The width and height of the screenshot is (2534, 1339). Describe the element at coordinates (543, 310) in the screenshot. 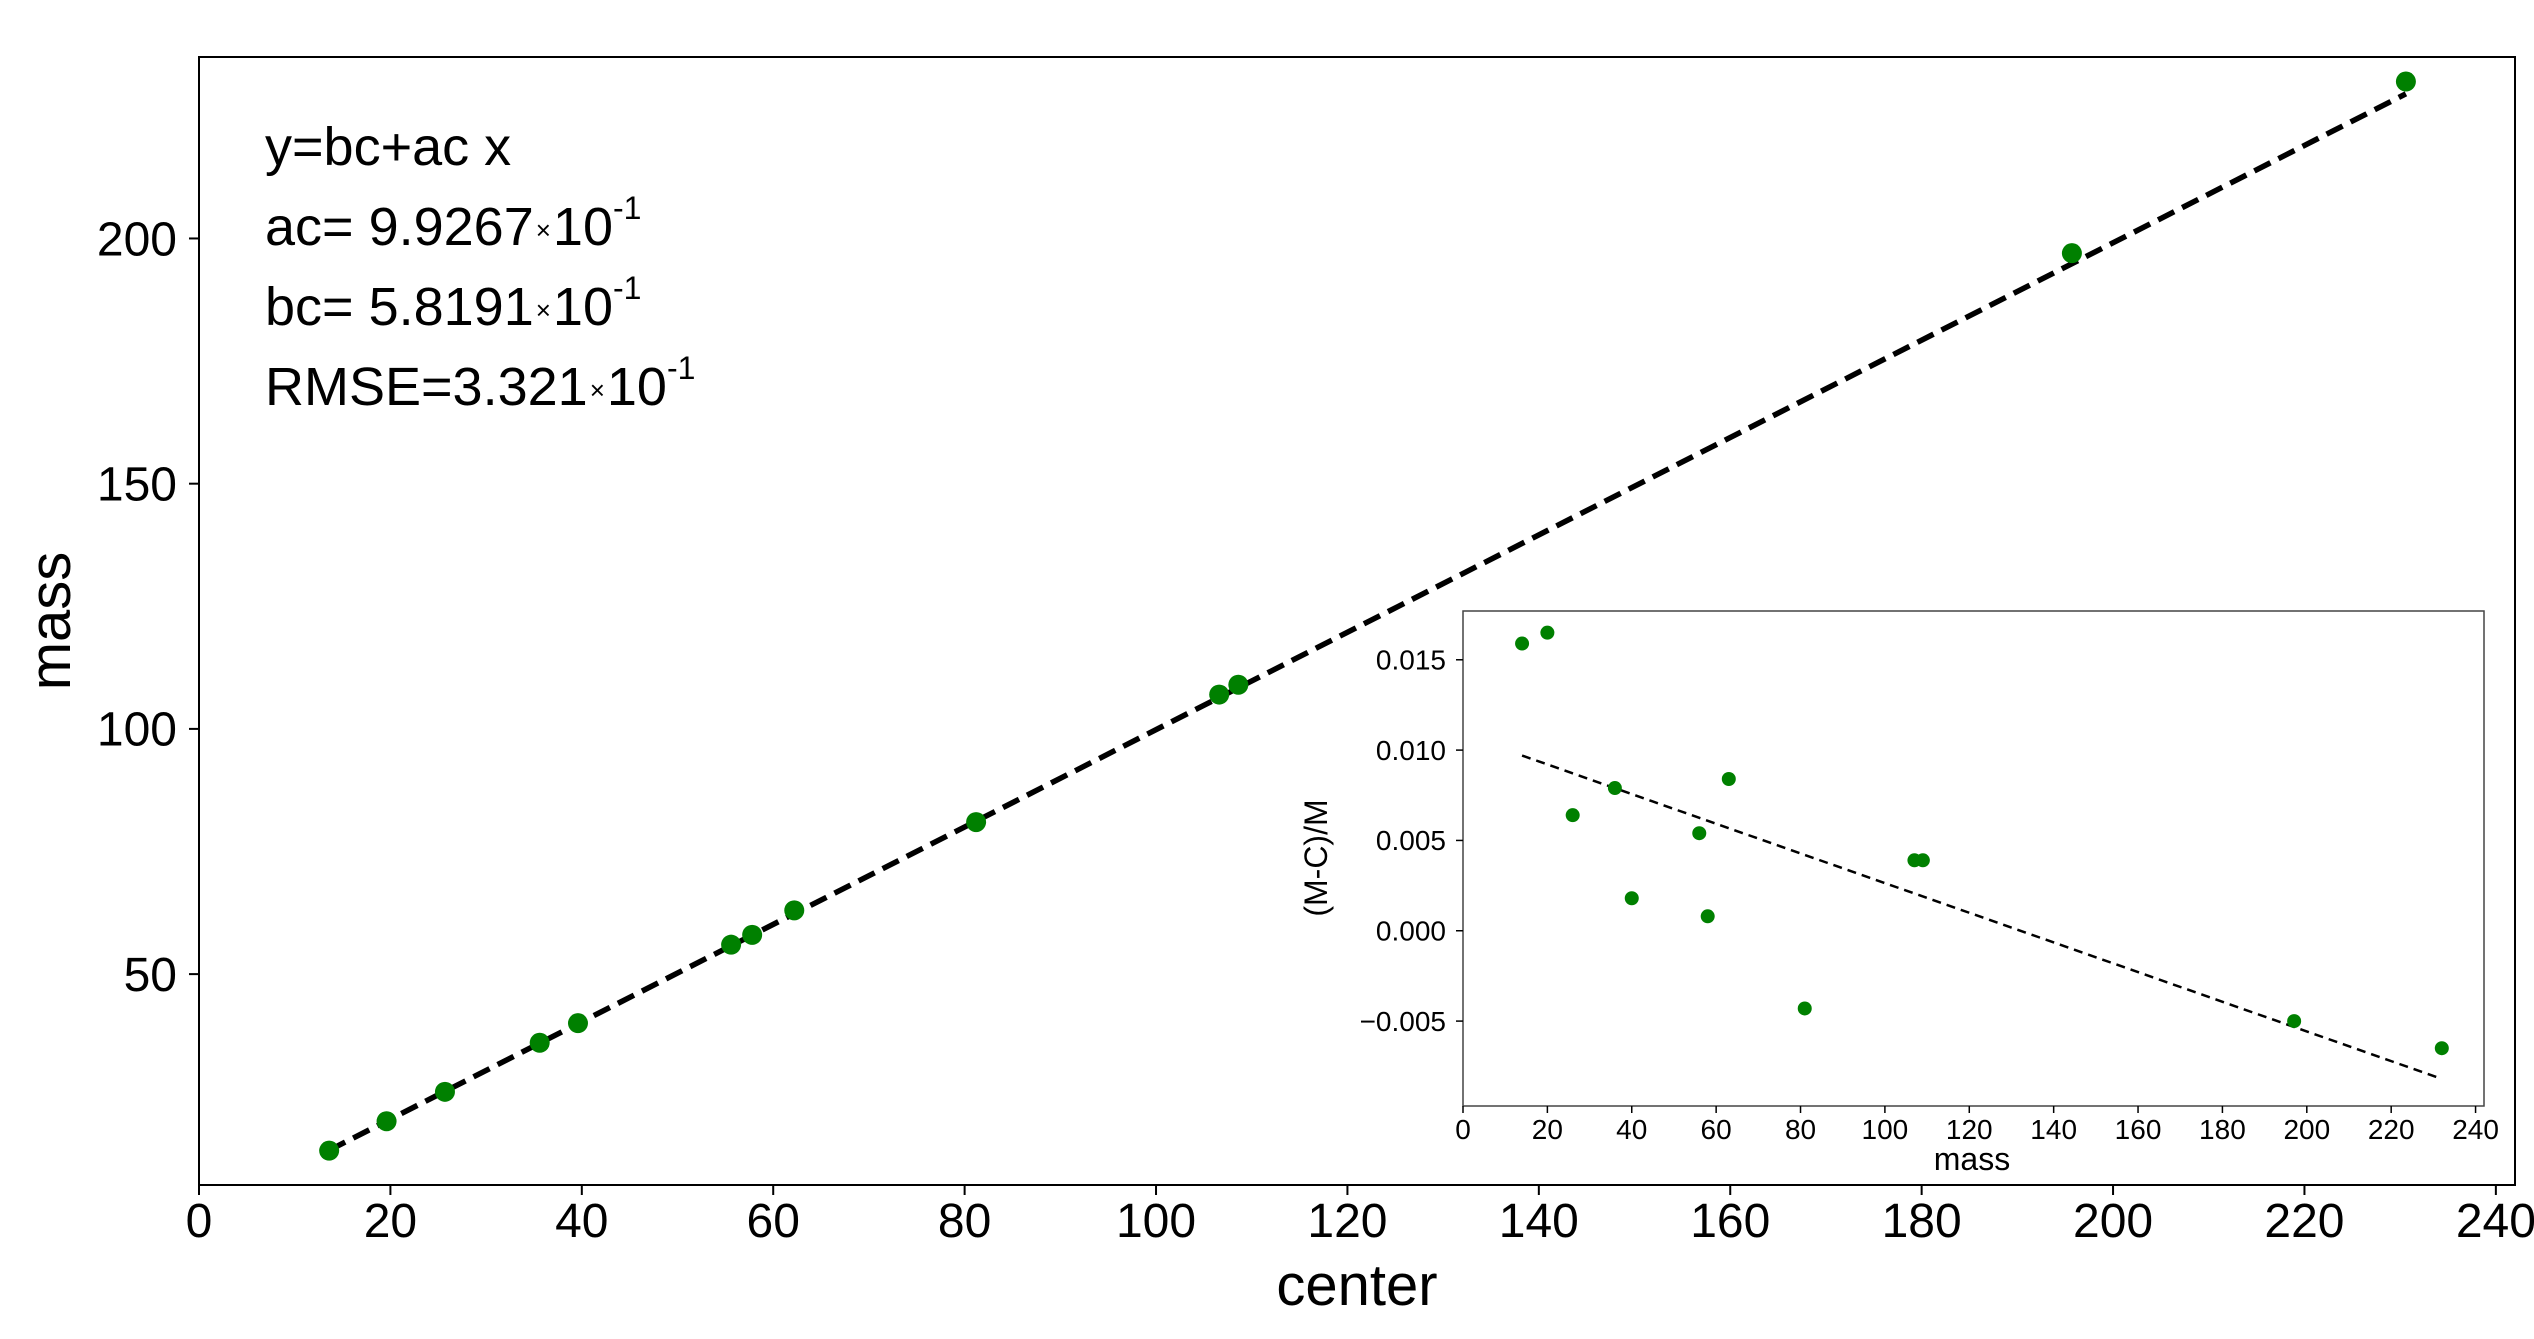

I see `bc-times: ×` at that location.